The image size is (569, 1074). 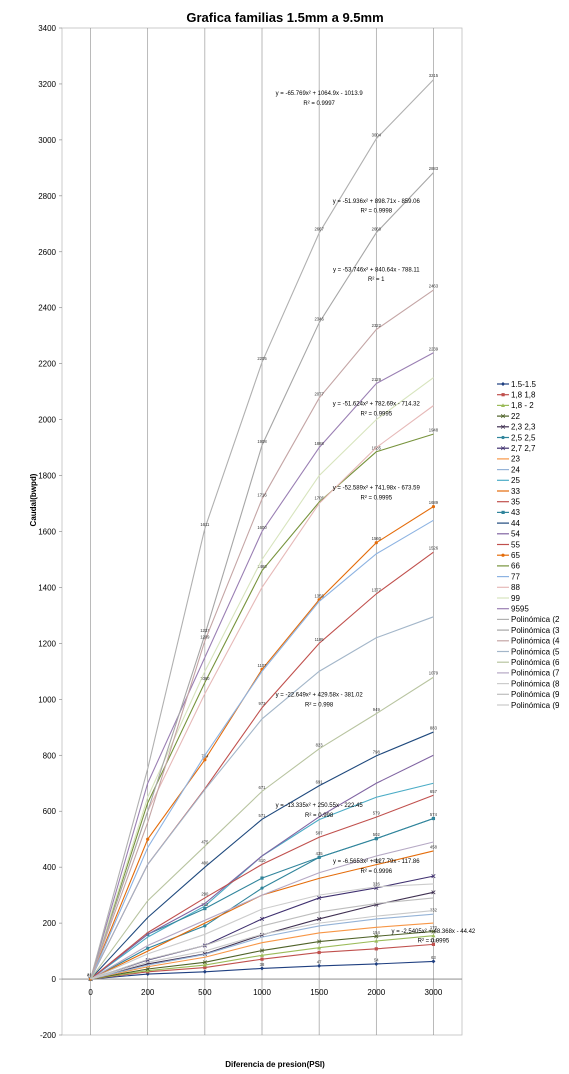 I want to click on data-label: 507, so click(x=320, y=833).